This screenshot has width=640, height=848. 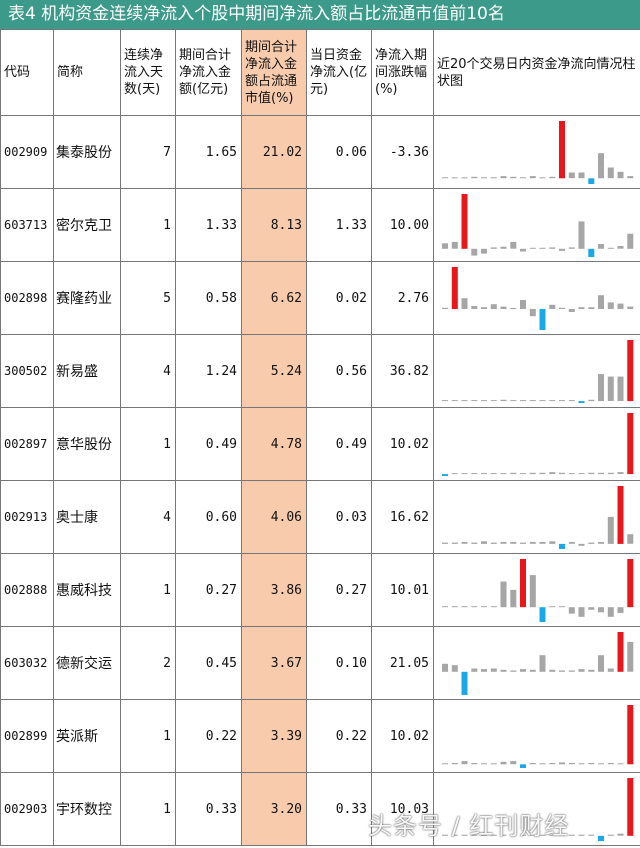 I want to click on cell-days: 4, so click(x=148, y=371).